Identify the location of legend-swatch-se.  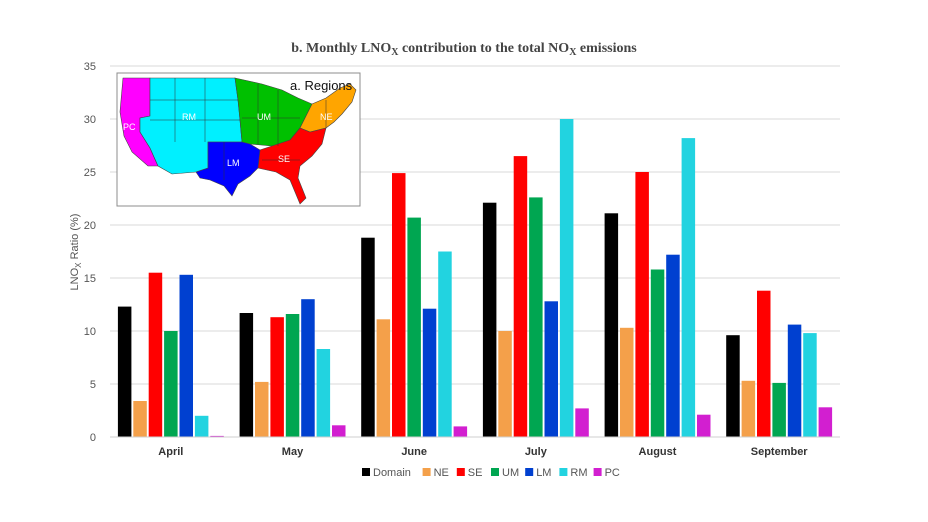
(460, 472).